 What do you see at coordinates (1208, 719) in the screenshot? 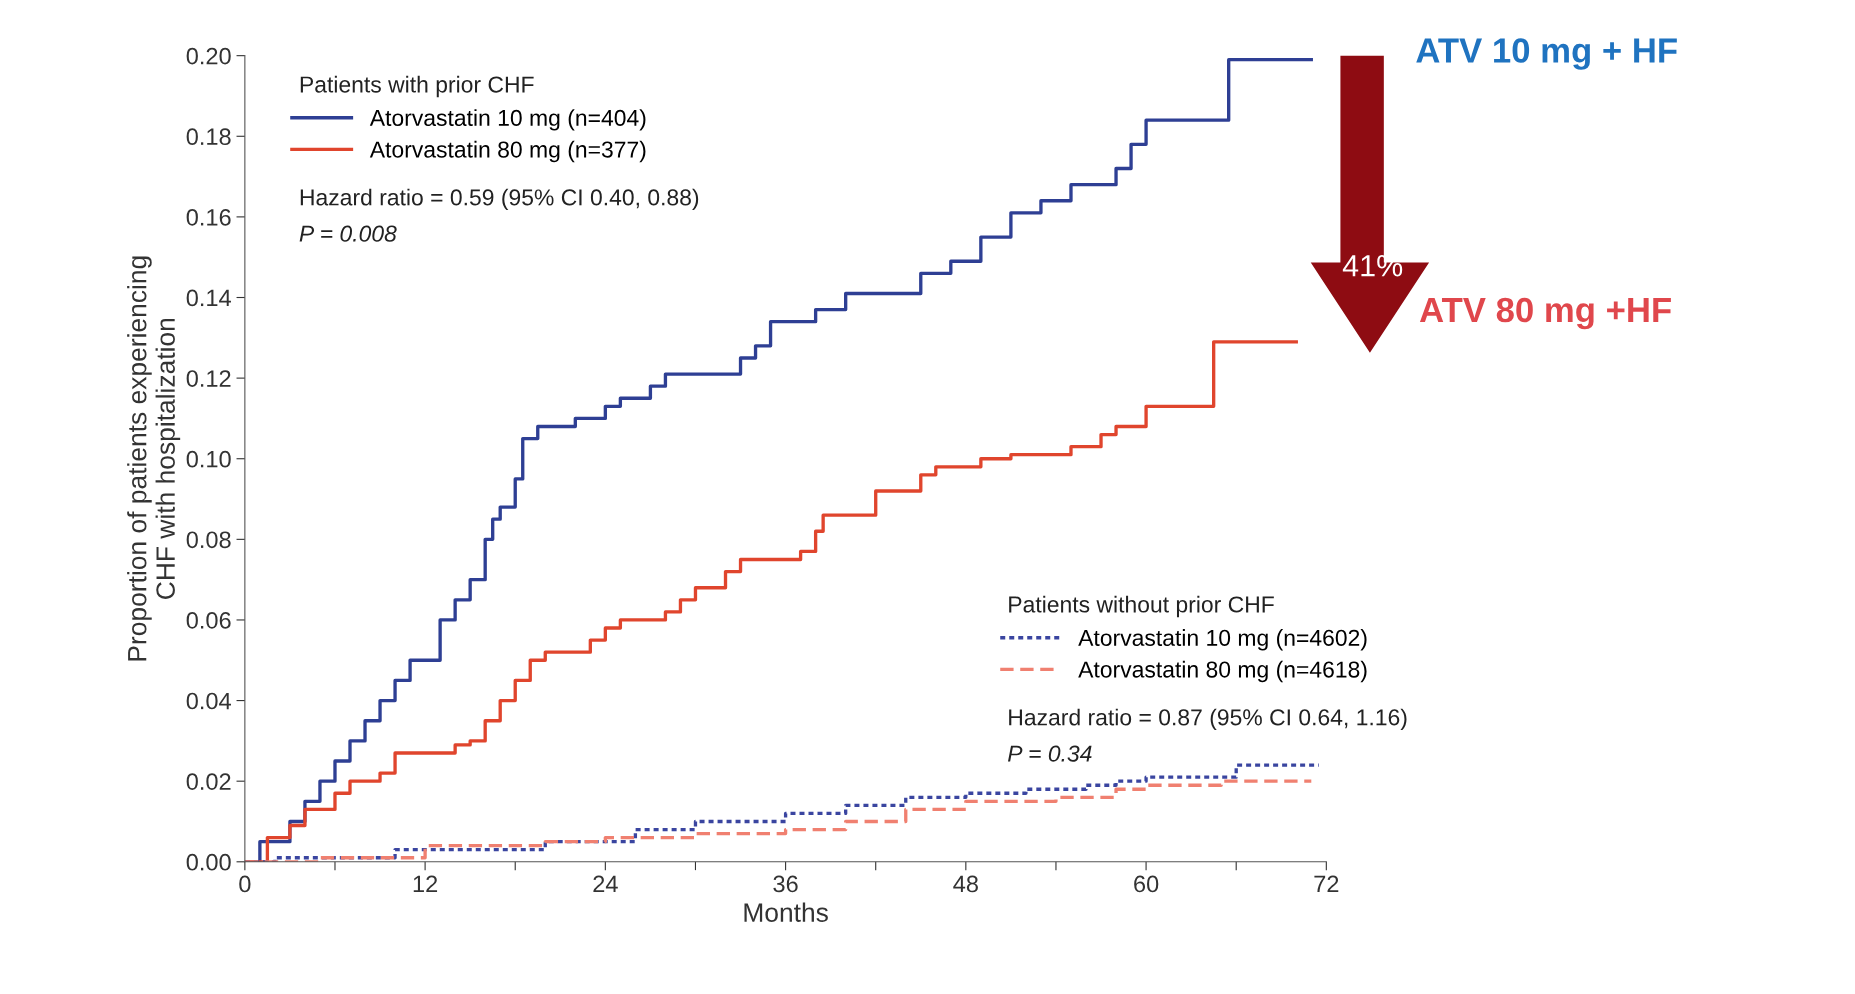
I see `annotation: Hazard ratio = 0.87 (95% CI 0.64, 1.16)` at bounding box center [1208, 719].